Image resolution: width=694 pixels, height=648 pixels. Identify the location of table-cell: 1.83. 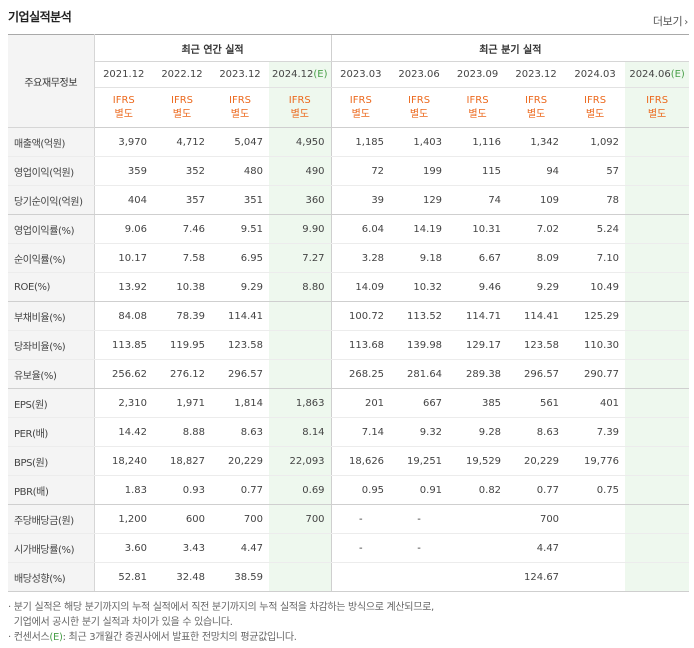
(123, 490).